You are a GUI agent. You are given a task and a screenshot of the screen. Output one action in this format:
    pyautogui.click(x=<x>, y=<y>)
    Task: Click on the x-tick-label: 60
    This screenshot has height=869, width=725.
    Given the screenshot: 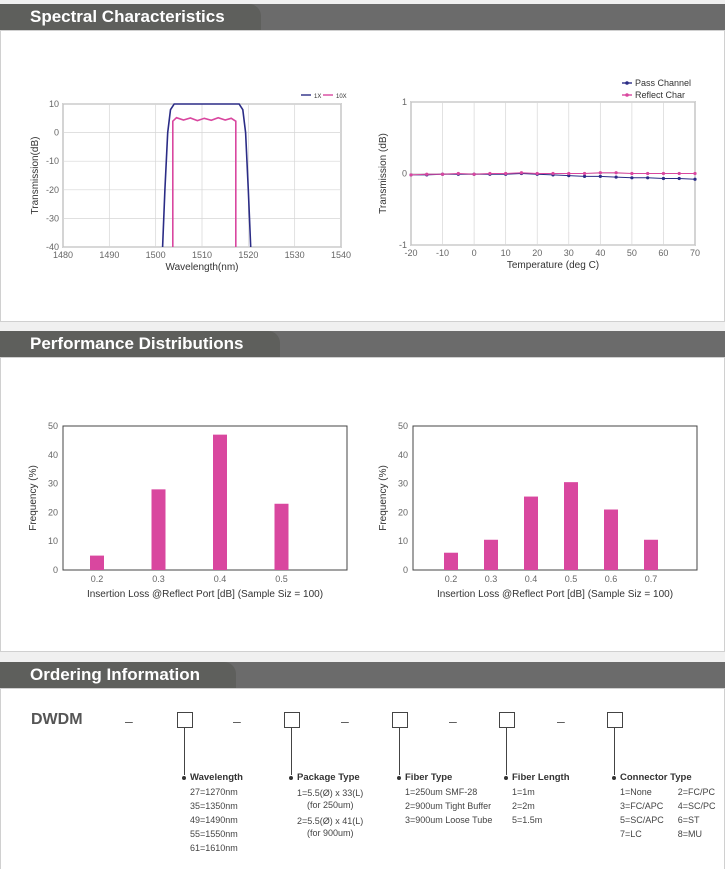 What is the action you would take?
    pyautogui.click(x=663, y=253)
    